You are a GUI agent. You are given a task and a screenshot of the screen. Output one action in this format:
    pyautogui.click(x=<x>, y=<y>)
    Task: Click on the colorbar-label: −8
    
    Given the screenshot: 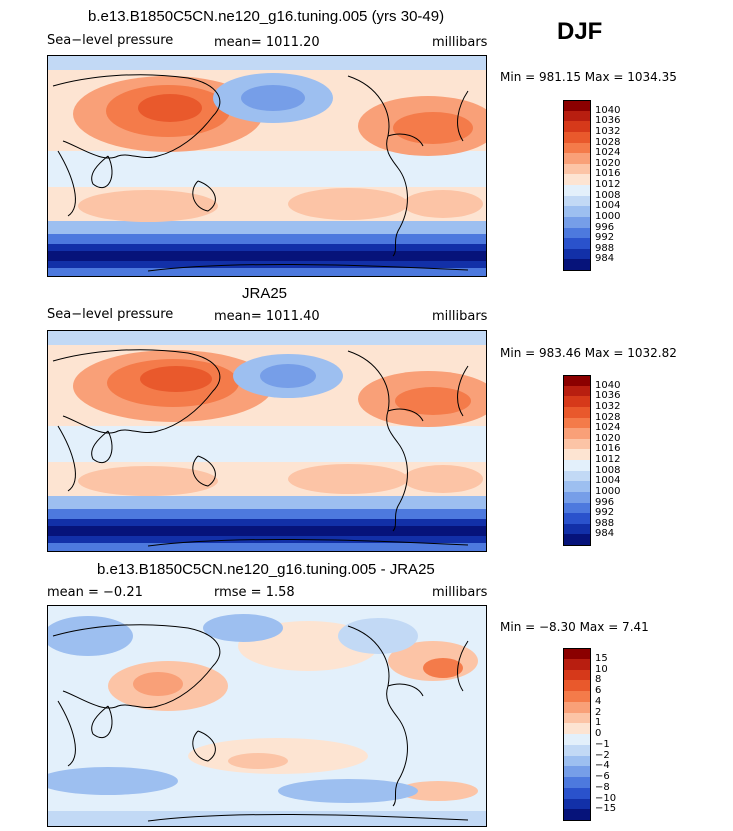 What is the action you would take?
    pyautogui.click(x=602, y=787)
    